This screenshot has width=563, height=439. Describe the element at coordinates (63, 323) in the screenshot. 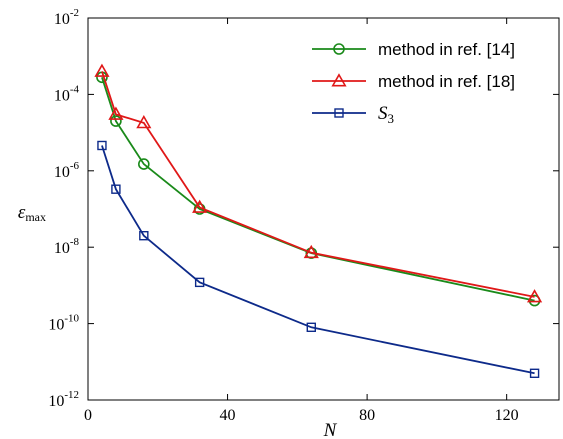

I see `y-tick-label: 10⁻¹⁰` at that location.